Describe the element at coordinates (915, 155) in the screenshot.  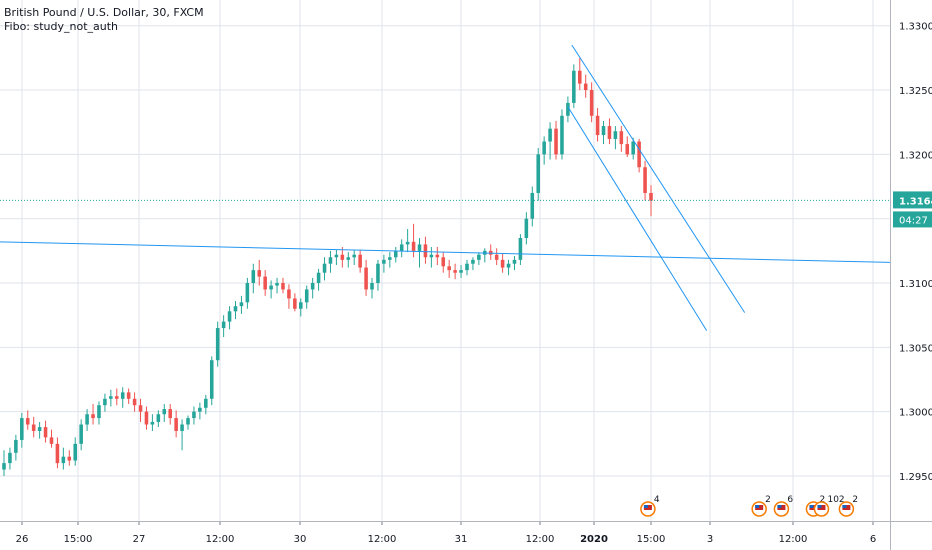
I see `y-tick-label: 1.32000` at that location.